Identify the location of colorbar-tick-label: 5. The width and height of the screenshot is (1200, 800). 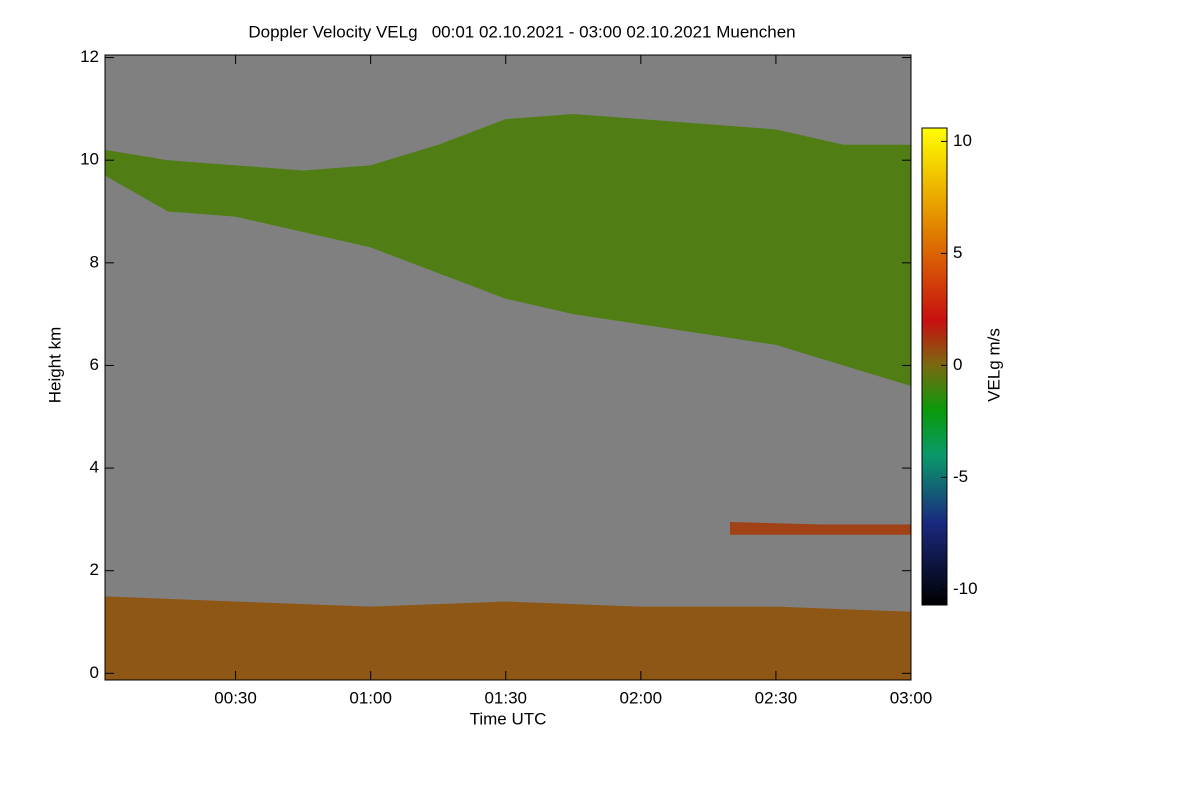
(957, 252).